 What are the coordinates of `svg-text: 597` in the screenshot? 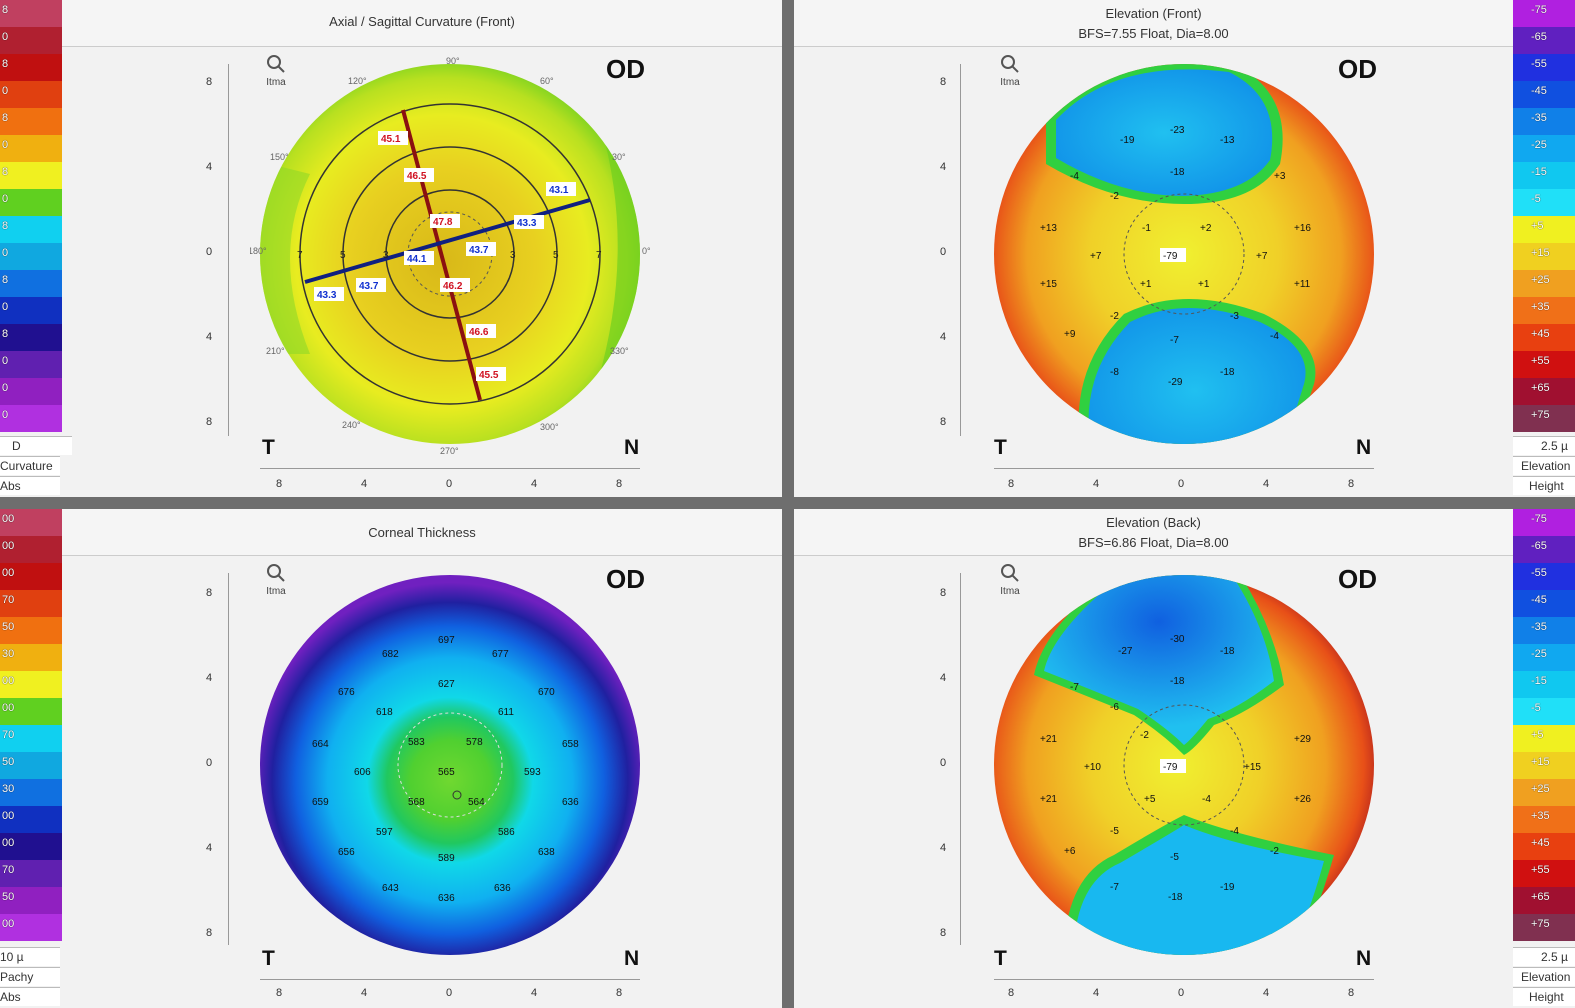 It's located at (384, 832).